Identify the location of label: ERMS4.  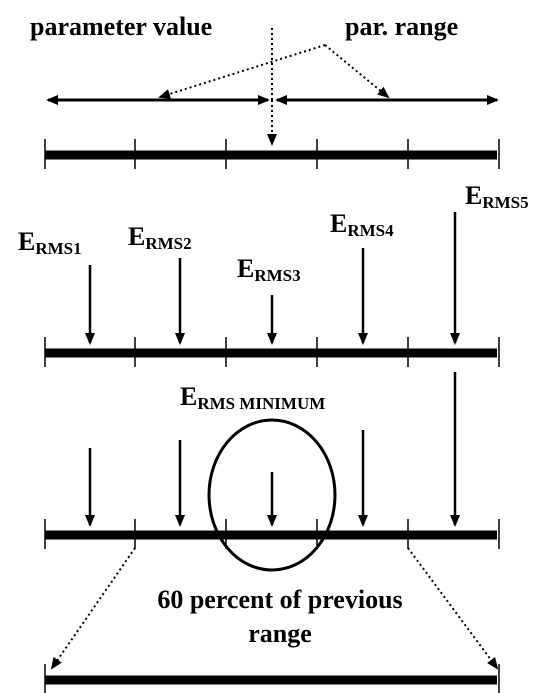
(362, 224).